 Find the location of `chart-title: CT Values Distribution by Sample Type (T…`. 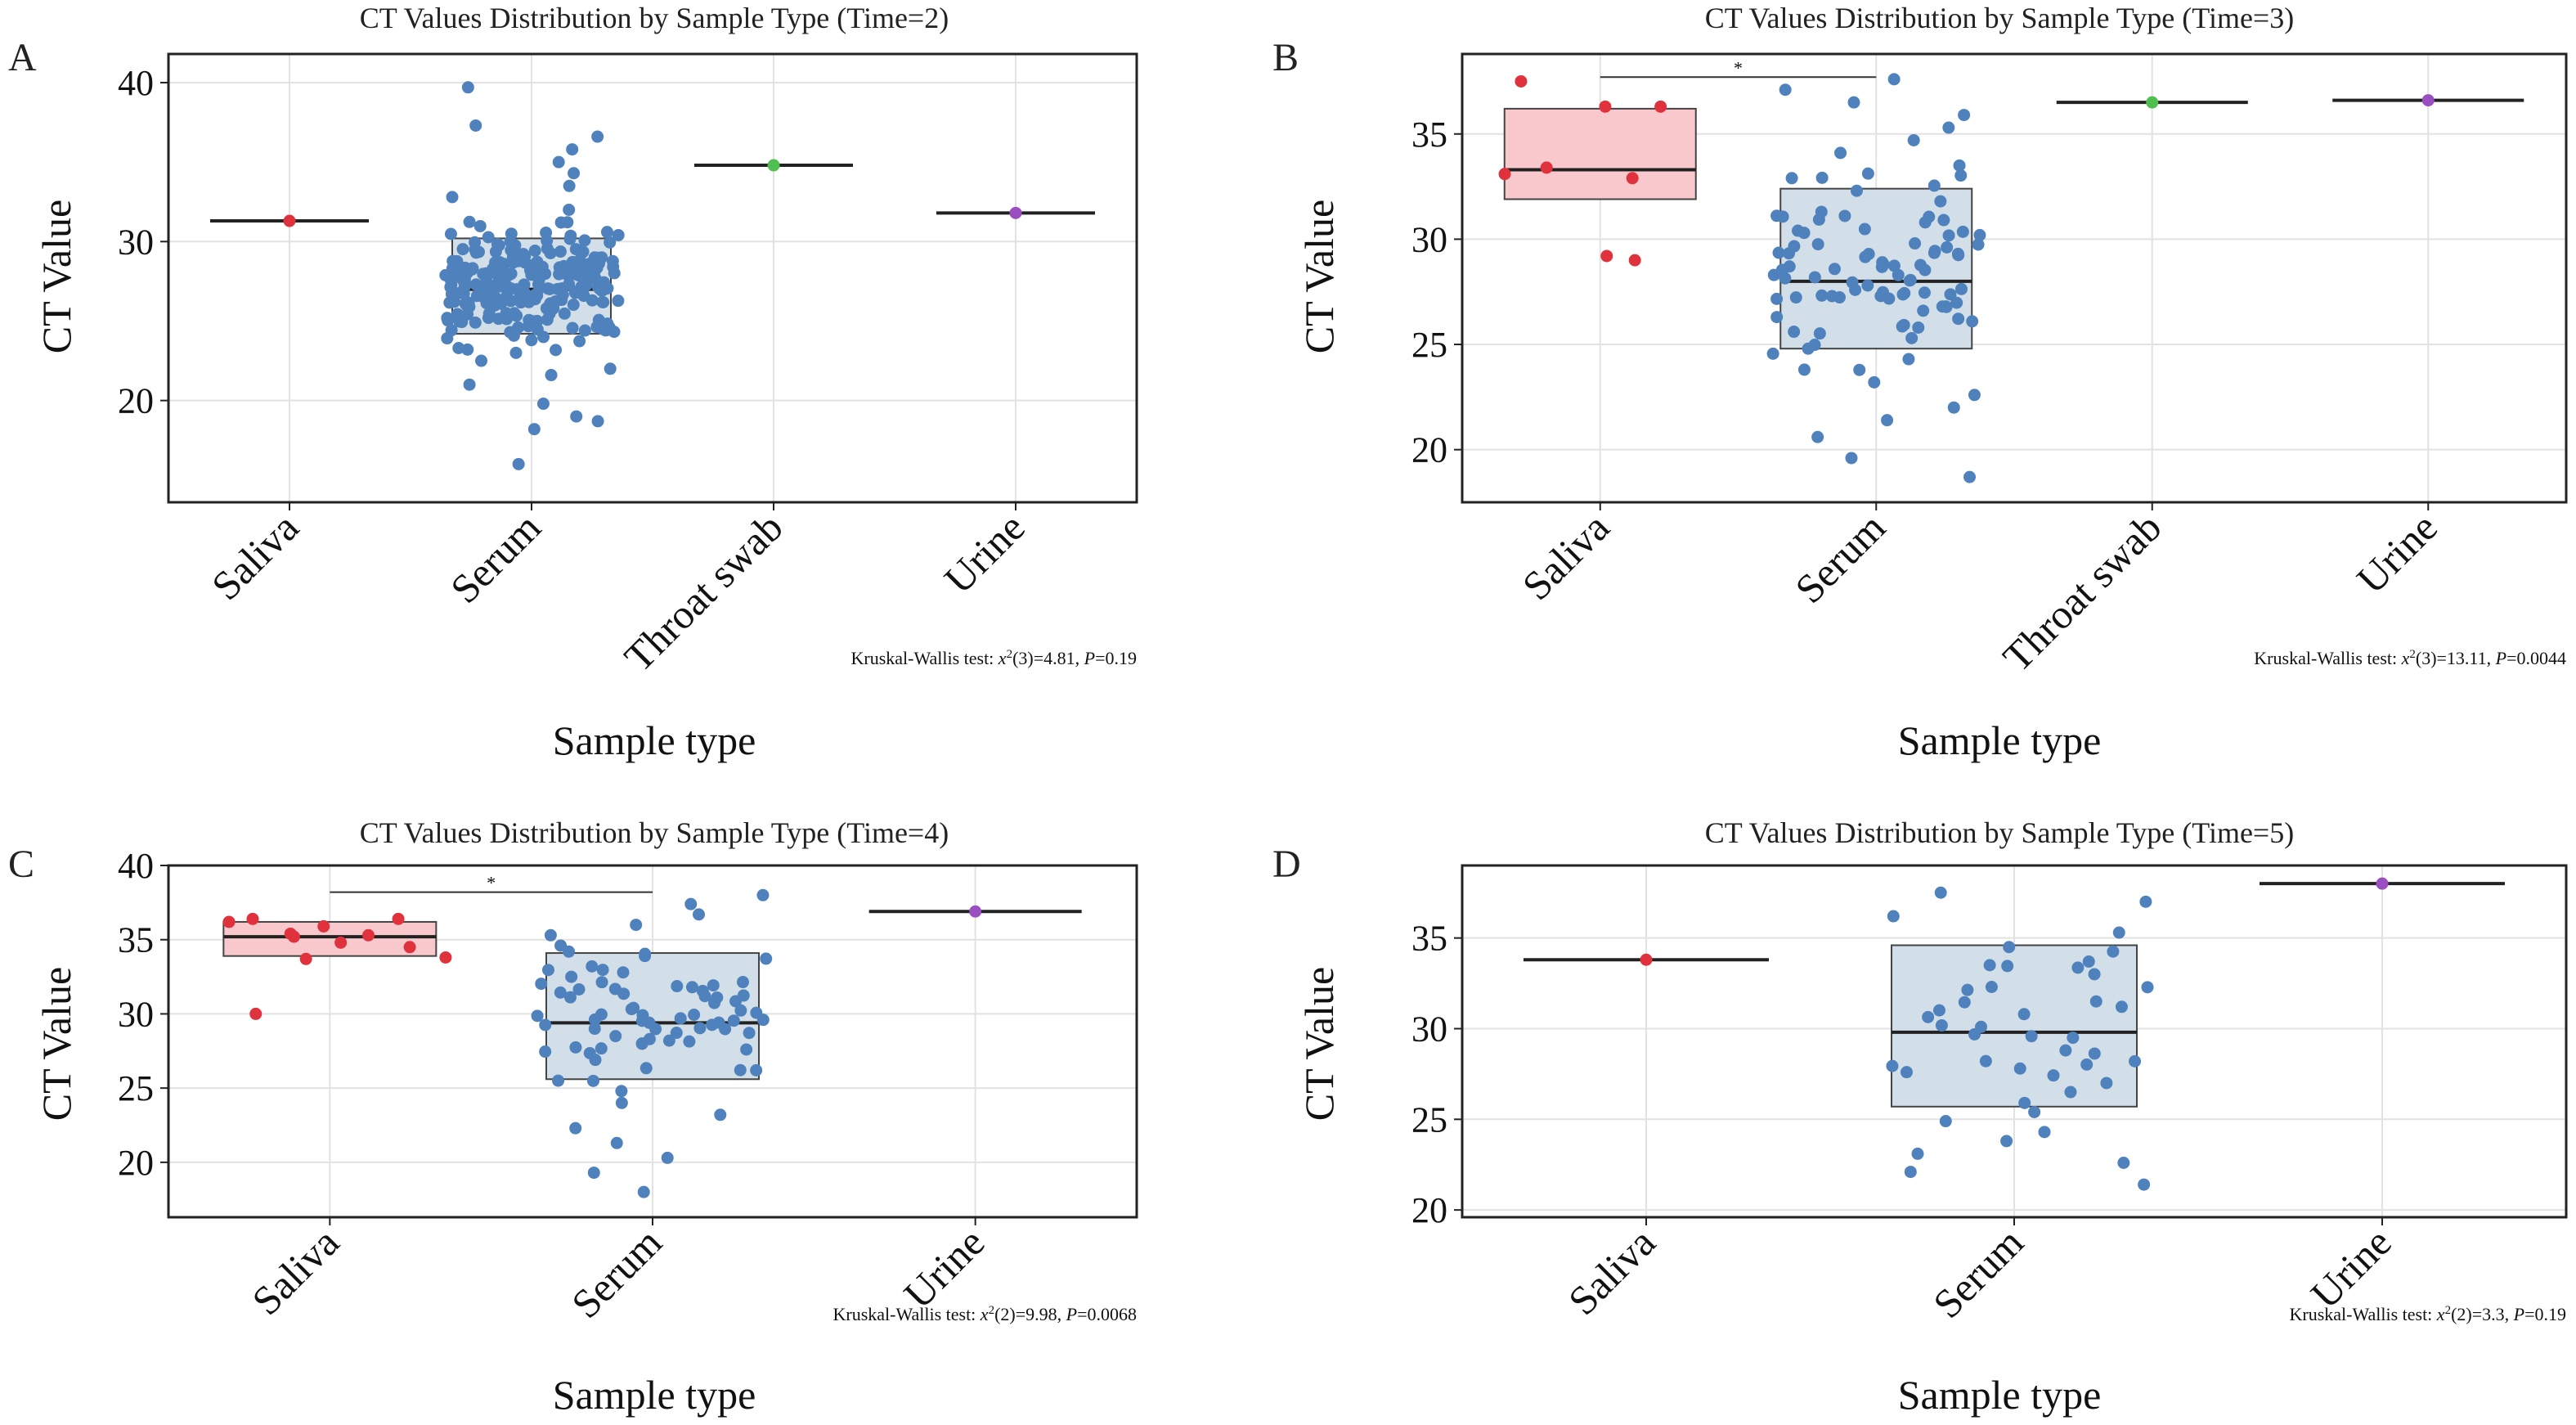

chart-title: CT Values Distribution by Sample Type (T… is located at coordinates (1999, 832).